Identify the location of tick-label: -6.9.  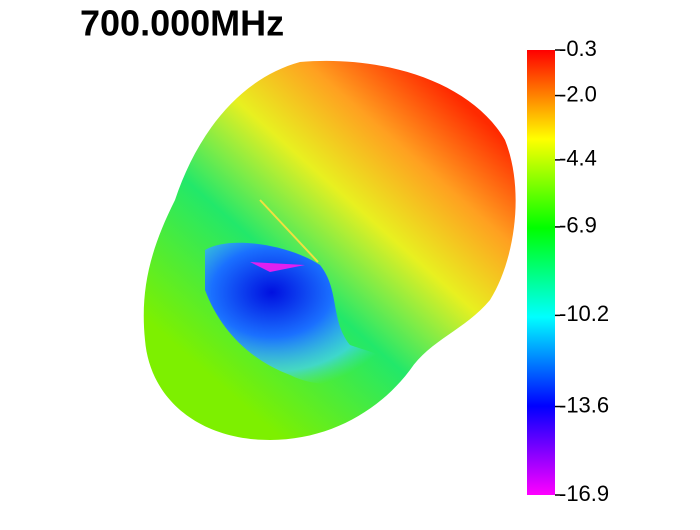
(578, 225).